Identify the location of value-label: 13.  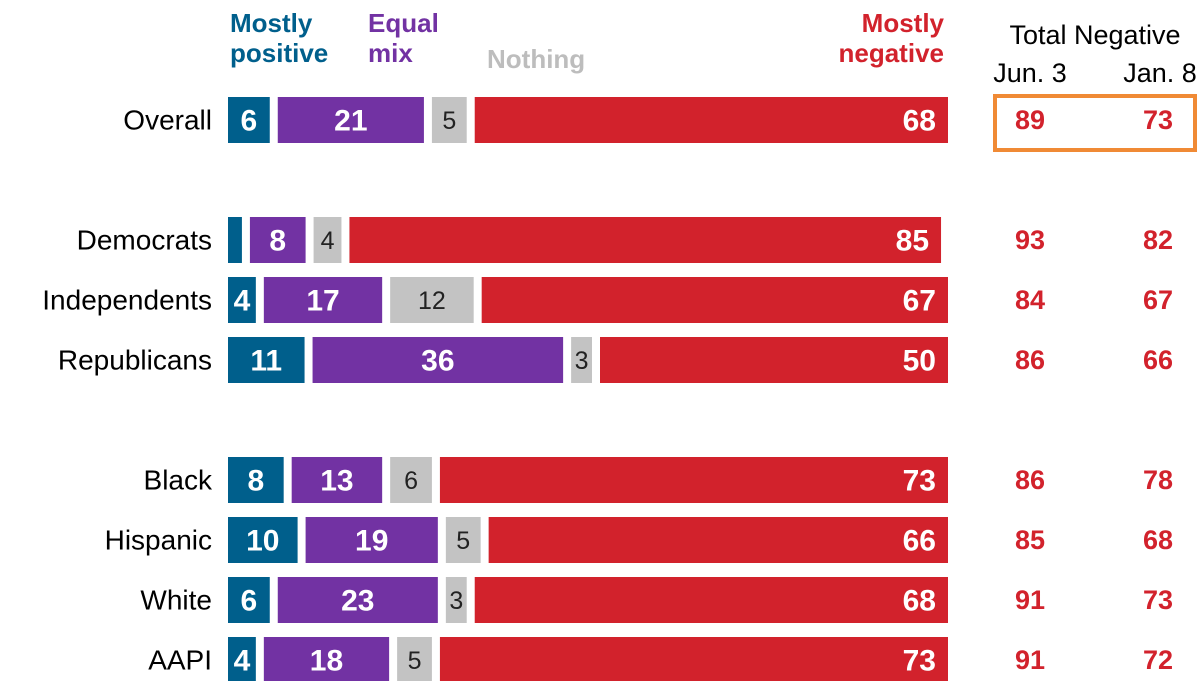
(336, 481).